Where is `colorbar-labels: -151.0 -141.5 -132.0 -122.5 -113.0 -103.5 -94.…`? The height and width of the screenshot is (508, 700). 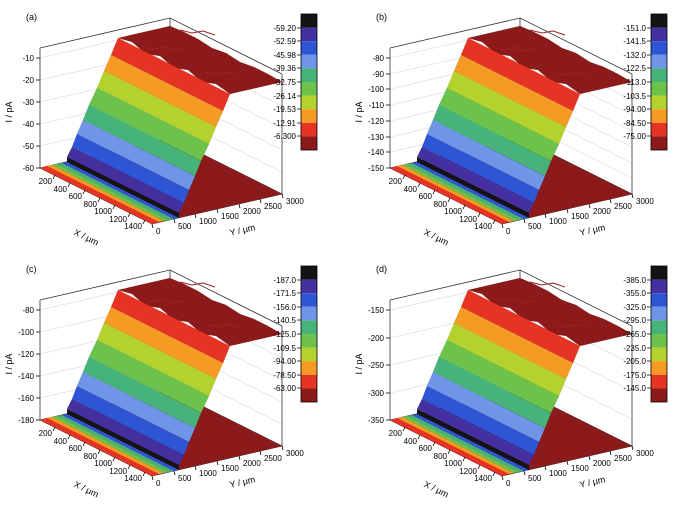
colorbar-labels: -151.0 -141.5 -132.0 -122.5 -113.0 -103.5 -94.… is located at coordinates (634, 82).